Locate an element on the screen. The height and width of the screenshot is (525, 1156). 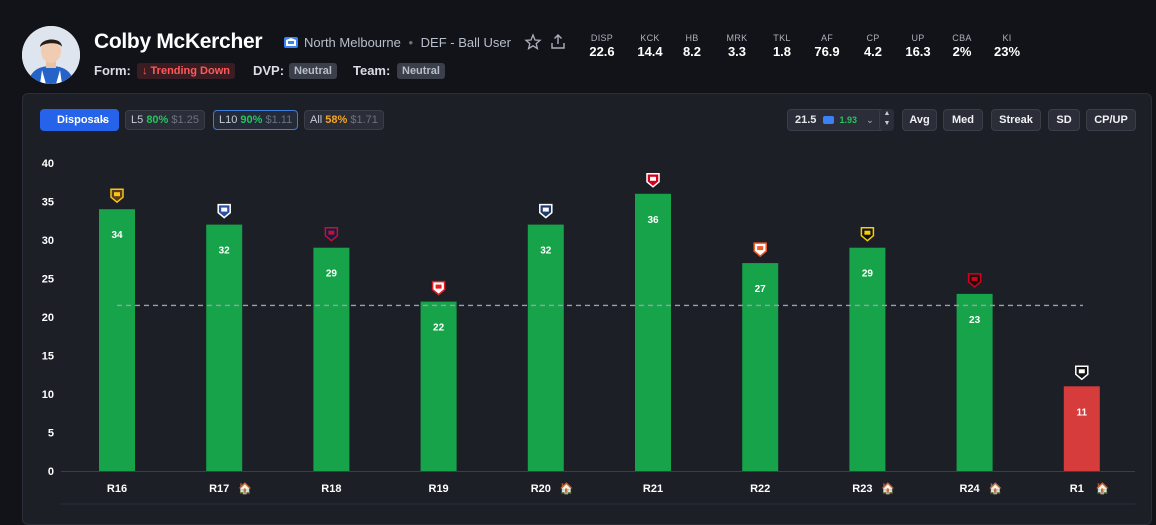
bar-value-label: 36 is located at coordinates (653, 220).